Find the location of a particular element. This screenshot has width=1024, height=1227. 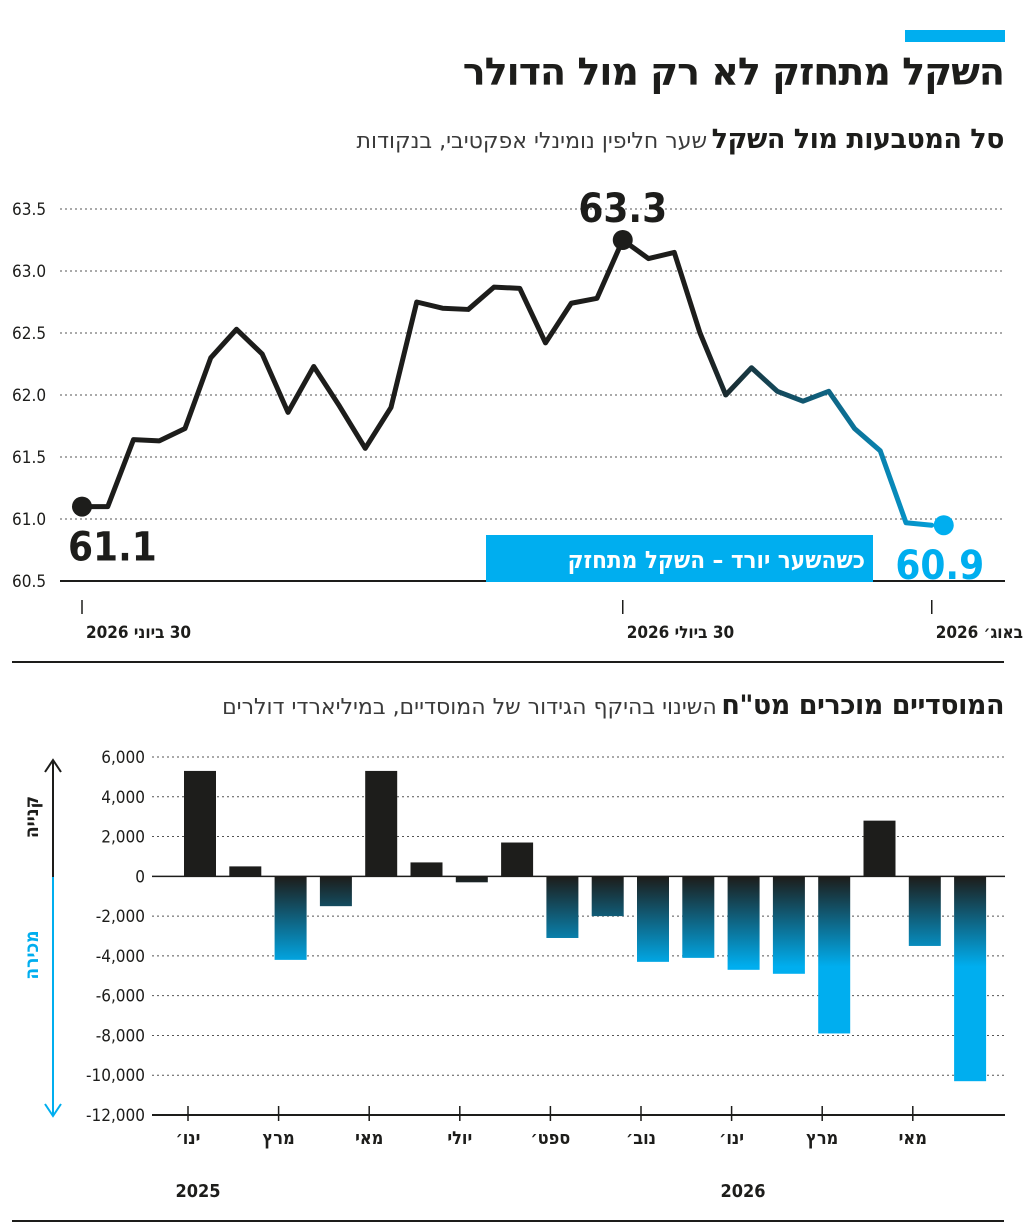

bar-y-tick-label: 4,000 is located at coordinates (123, 798).